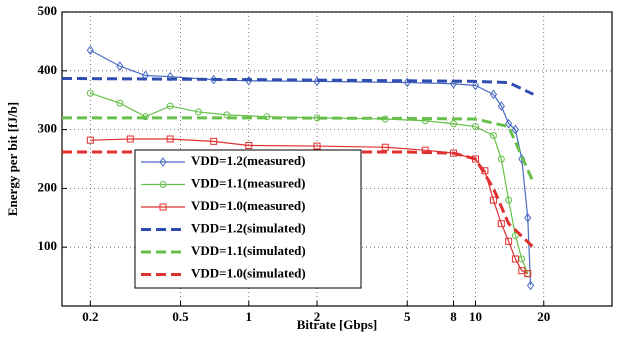 Image resolution: width=623 pixels, height=344 pixels. What do you see at coordinates (298, 86) in the screenshot?
I see `series-line` at bounding box center [298, 86].